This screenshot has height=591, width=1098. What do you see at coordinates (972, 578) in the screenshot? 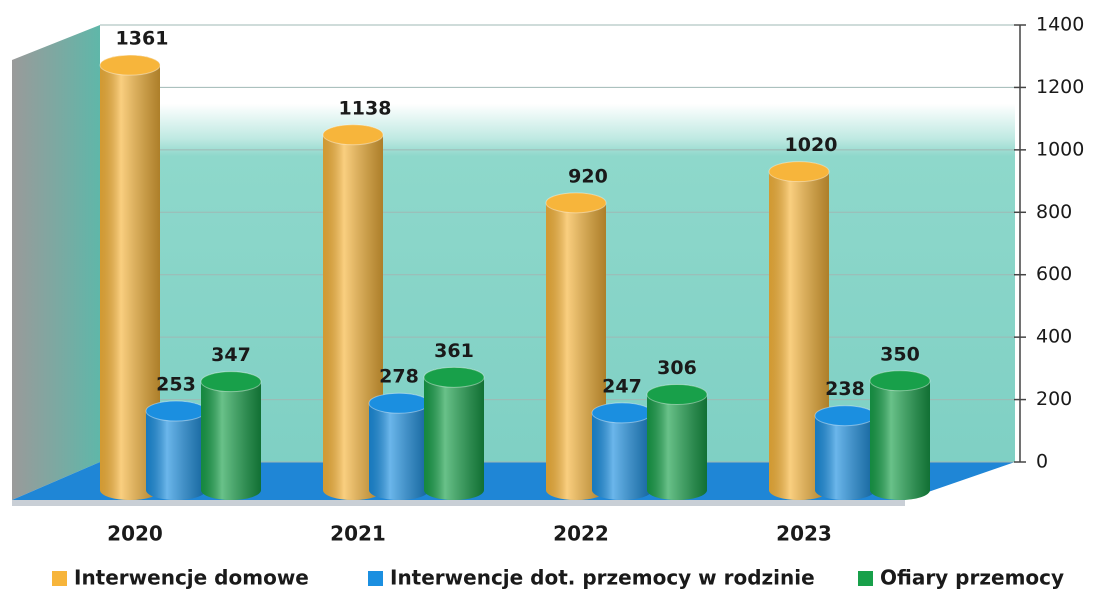
I see `legend-label: Ofiary przemocy` at bounding box center [972, 578].